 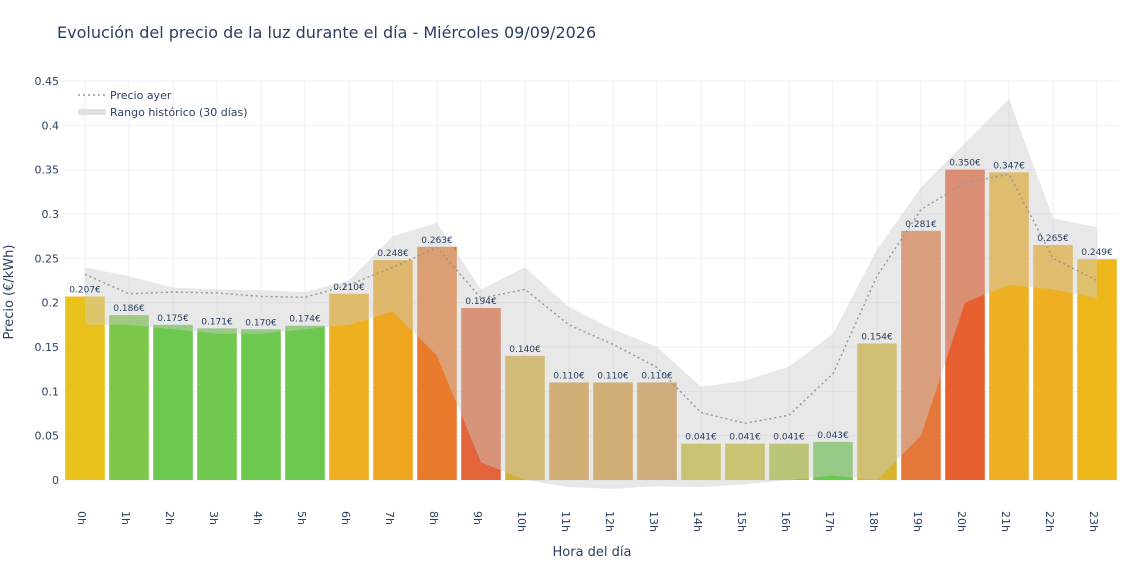 I want to click on bar-value-label: 0.210€, so click(x=349, y=288).